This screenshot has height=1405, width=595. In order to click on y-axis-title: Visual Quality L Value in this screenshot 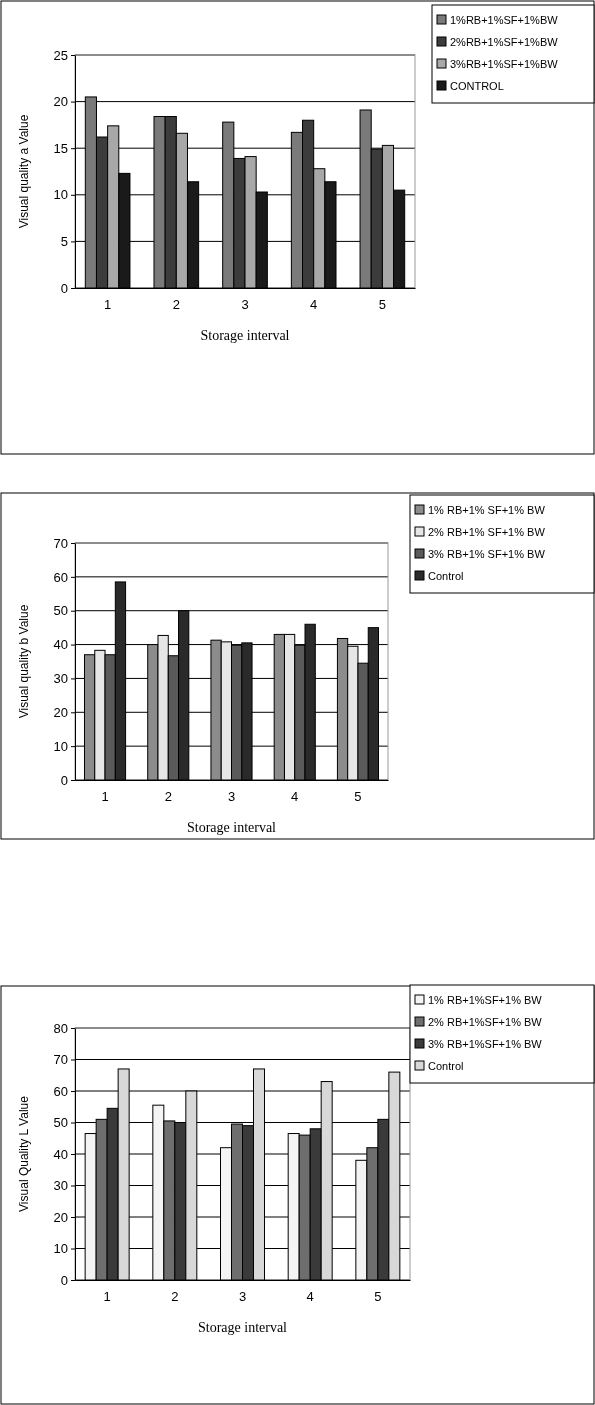, I will do `click(24, 1153)`.